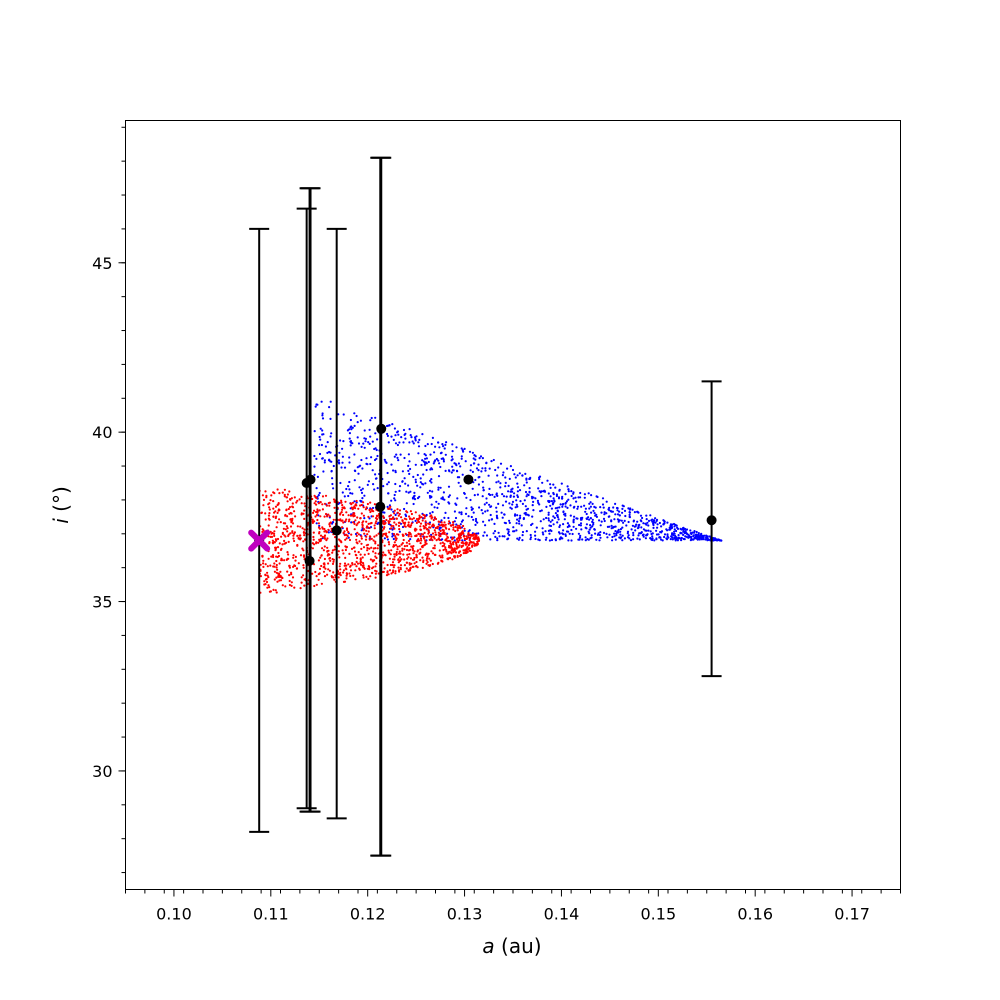  What do you see at coordinates (102, 771) in the screenshot?
I see `y-tick-label: 30` at bounding box center [102, 771].